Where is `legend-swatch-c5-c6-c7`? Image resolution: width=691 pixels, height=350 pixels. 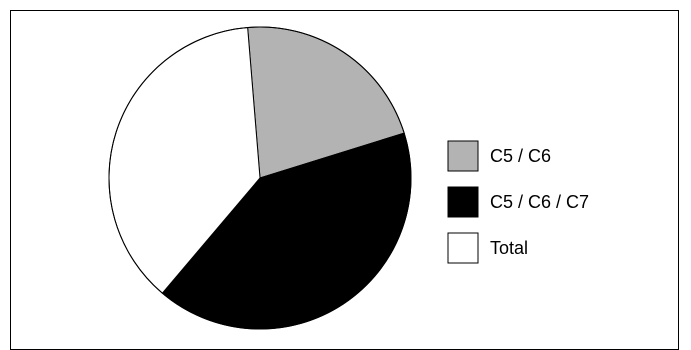
legend-swatch-c5-c6-c7 is located at coordinates (463, 202).